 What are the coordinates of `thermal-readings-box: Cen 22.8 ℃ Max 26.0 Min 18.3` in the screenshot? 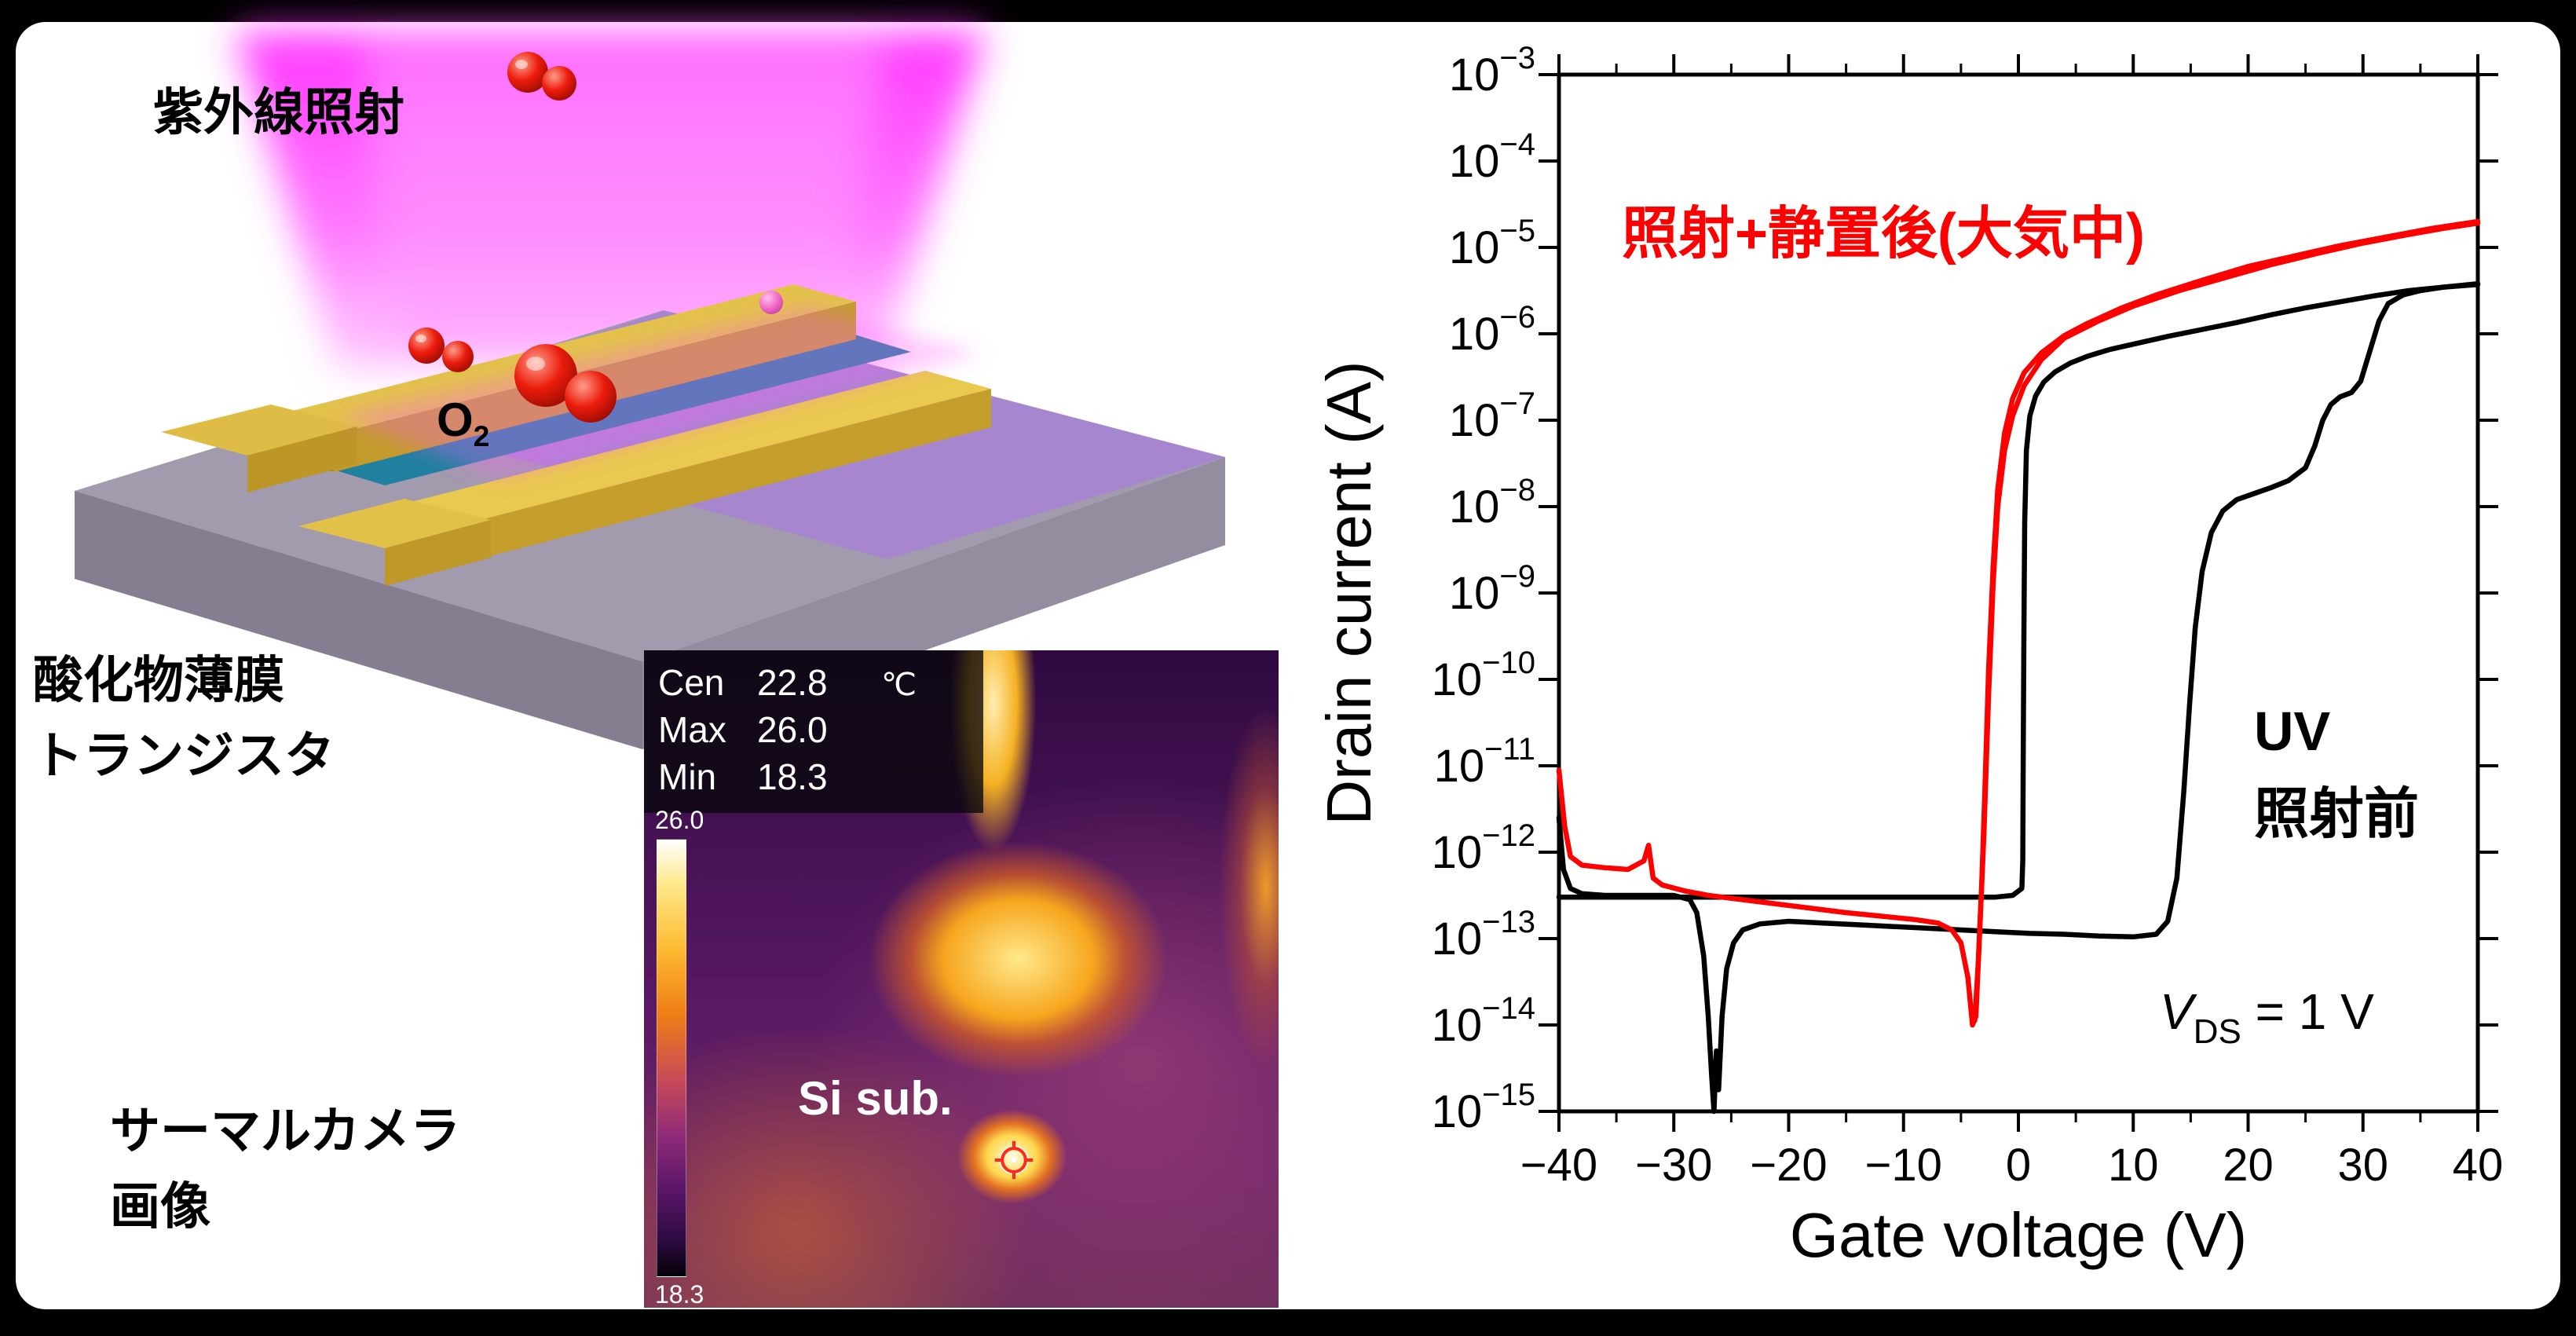 It's located at (814, 732).